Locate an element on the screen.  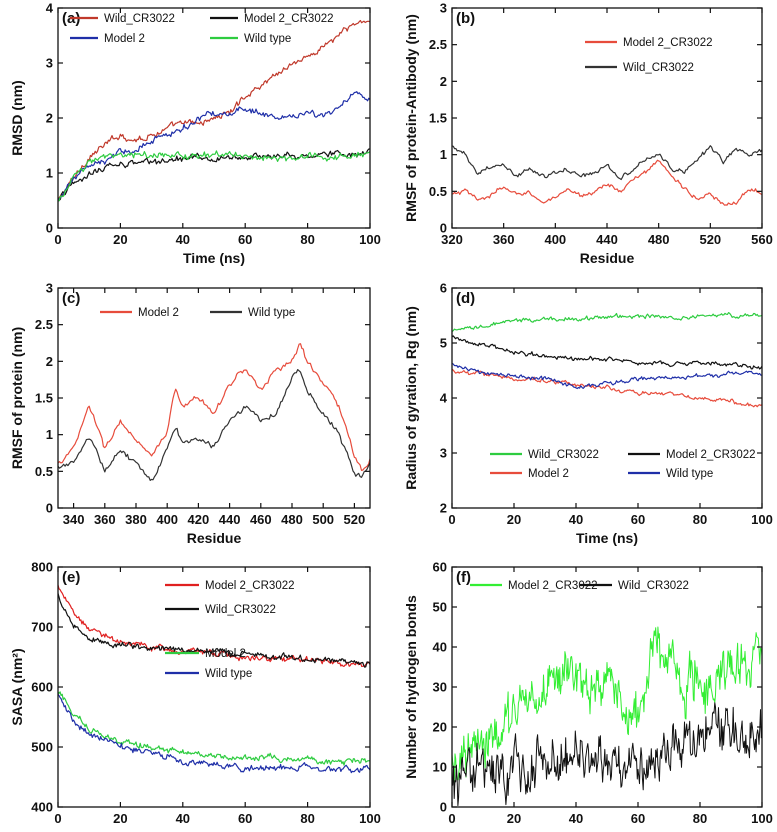
y-axis-title: RMSD (nm) is located at coordinates (17, 117).